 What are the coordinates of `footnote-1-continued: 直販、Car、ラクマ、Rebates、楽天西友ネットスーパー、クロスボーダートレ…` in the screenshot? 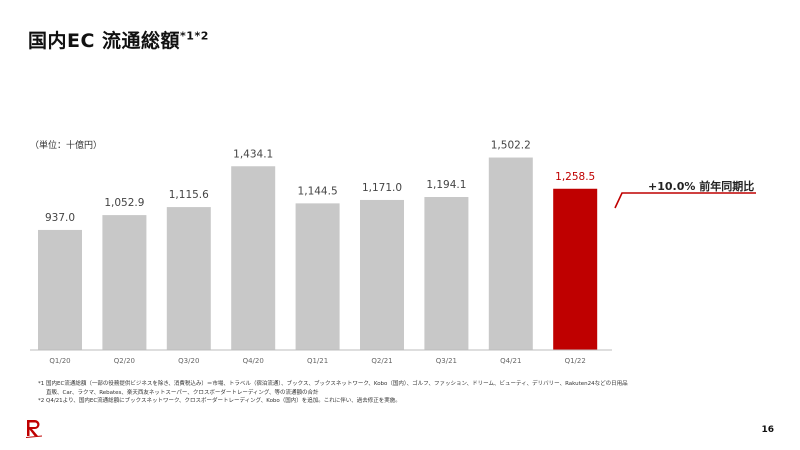 It's located at (182, 392).